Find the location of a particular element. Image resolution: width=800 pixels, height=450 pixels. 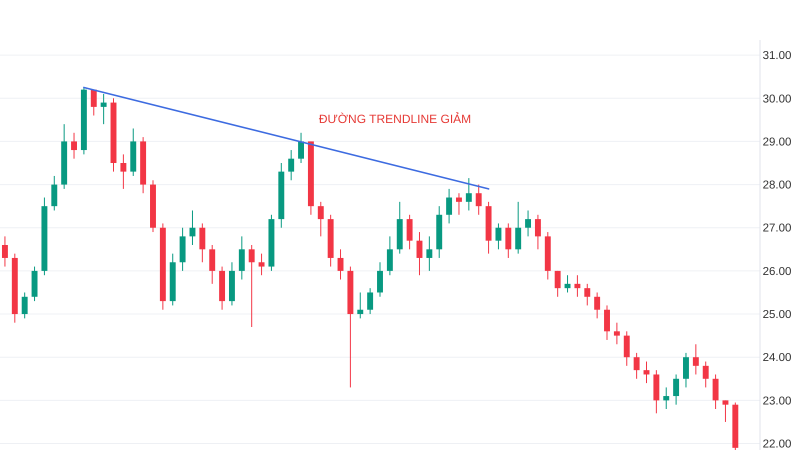

y-tick-label: 26.00 is located at coordinates (777, 272).